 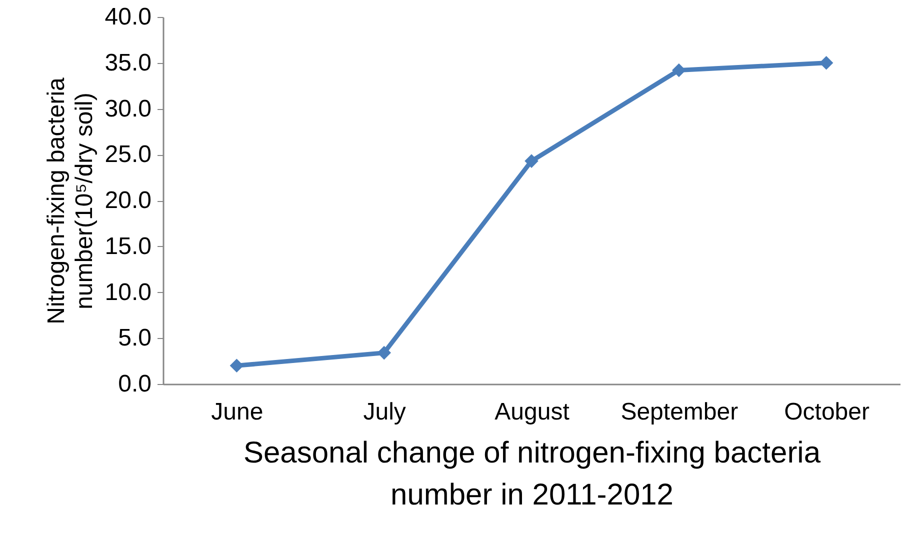 I want to click on y-tick-label: 30.0, so click(x=128, y=108).